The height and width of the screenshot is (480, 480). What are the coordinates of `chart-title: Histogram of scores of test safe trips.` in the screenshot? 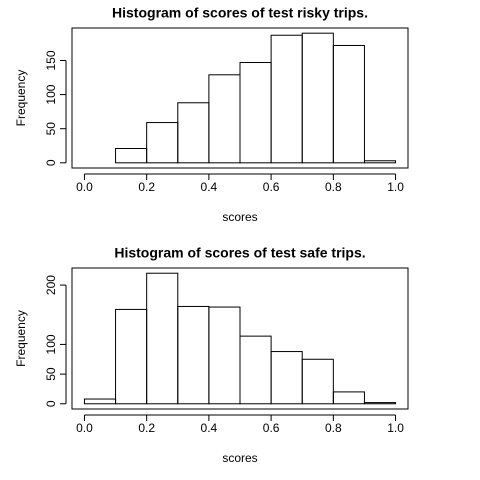 It's located at (239, 253).